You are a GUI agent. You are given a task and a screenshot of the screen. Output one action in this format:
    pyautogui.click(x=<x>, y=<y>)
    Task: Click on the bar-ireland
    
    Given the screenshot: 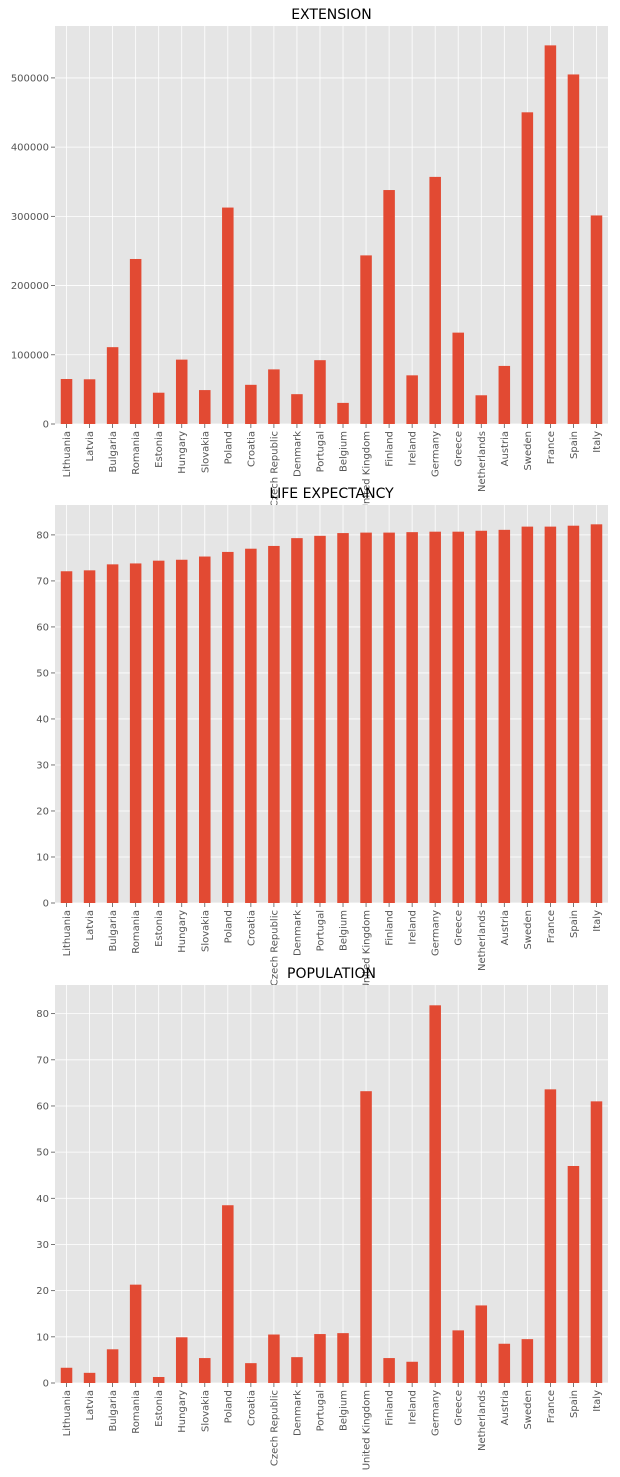 What is the action you would take?
    pyautogui.click(x=412, y=399)
    